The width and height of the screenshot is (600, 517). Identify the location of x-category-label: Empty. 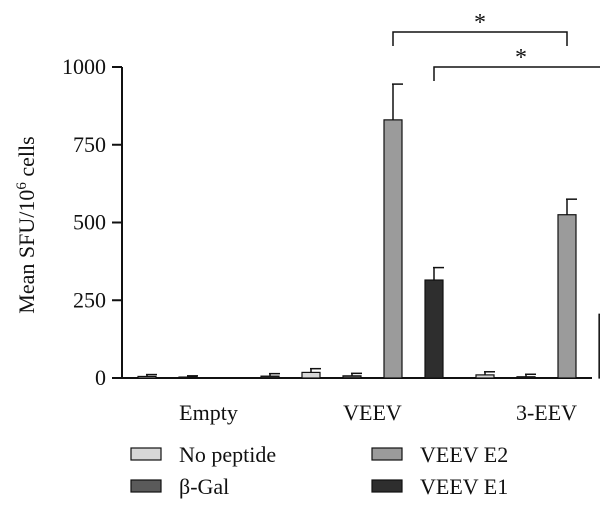
(208, 412).